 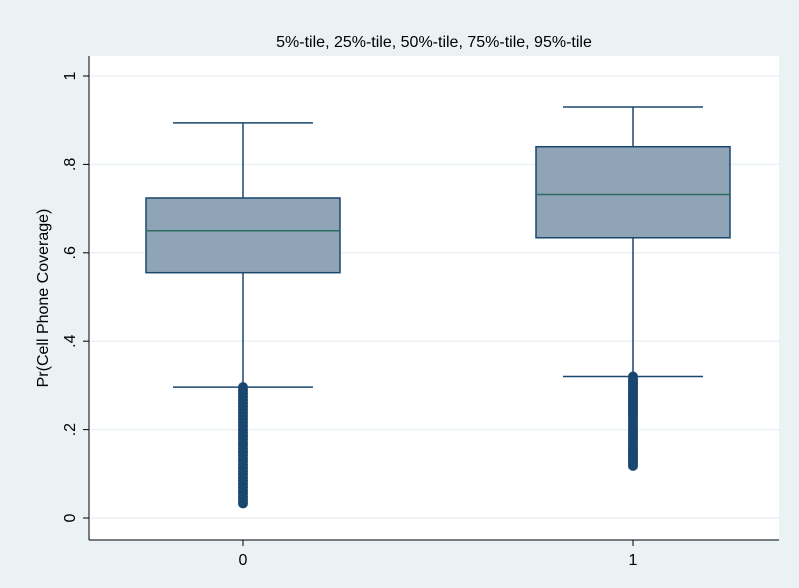 What do you see at coordinates (70, 340) in the screenshot?
I see `y-tick-label: .4` at bounding box center [70, 340].